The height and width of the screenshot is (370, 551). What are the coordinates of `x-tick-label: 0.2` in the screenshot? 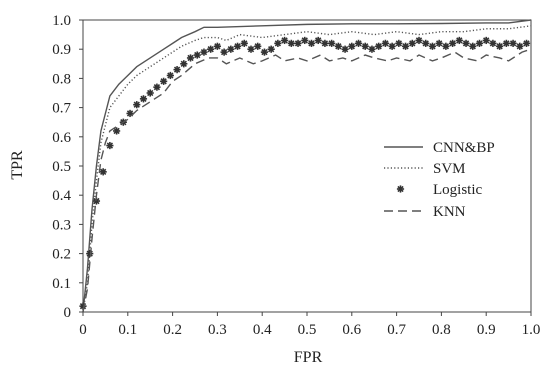 It's located at (172, 330).